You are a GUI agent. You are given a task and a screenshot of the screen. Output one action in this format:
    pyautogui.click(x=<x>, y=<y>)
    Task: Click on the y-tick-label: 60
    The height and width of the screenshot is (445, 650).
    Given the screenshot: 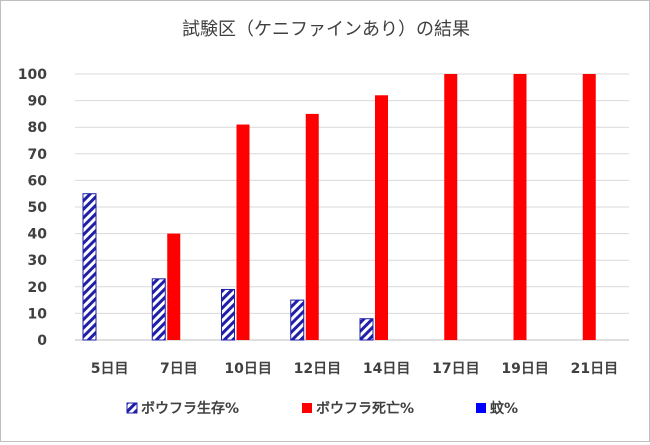 What is the action you would take?
    pyautogui.click(x=38, y=181)
    